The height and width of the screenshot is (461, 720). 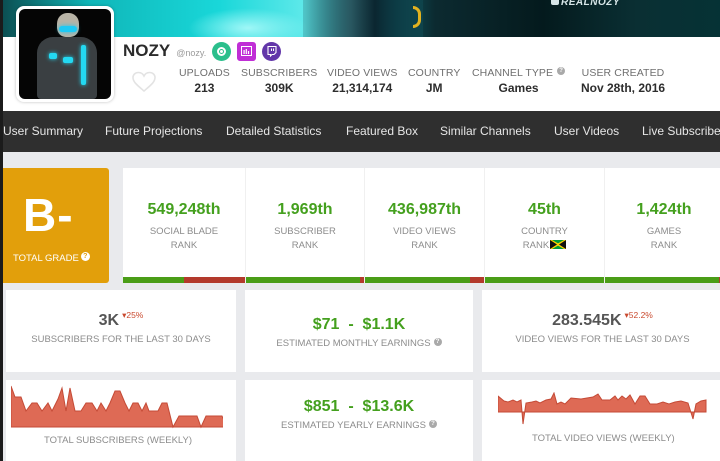 What do you see at coordinates (184, 225) in the screenshot?
I see `rank-socialblade: 549,248th SOCIAL BLADE RANK` at bounding box center [184, 225].